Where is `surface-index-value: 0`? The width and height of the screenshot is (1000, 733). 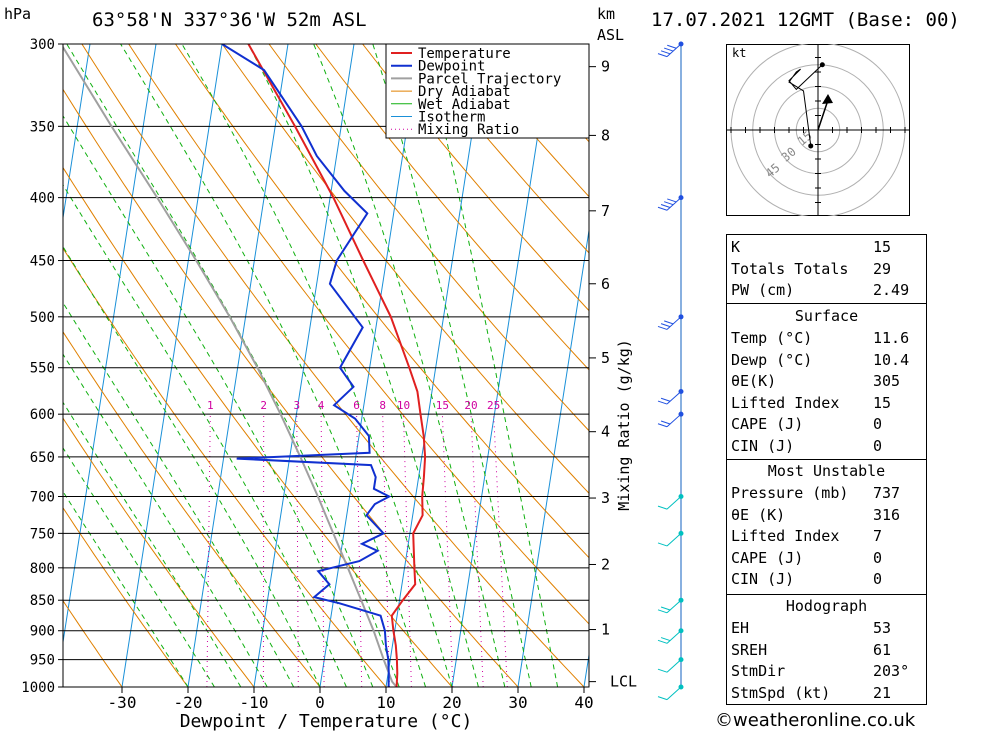
surface-index-value: 0 is located at coordinates (878, 424).